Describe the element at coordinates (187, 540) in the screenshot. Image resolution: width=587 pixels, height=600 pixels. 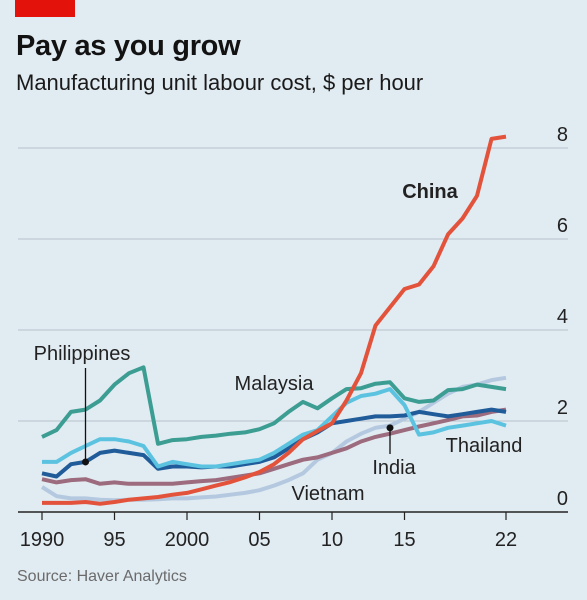
I see `x-tick-label: 2000` at that location.